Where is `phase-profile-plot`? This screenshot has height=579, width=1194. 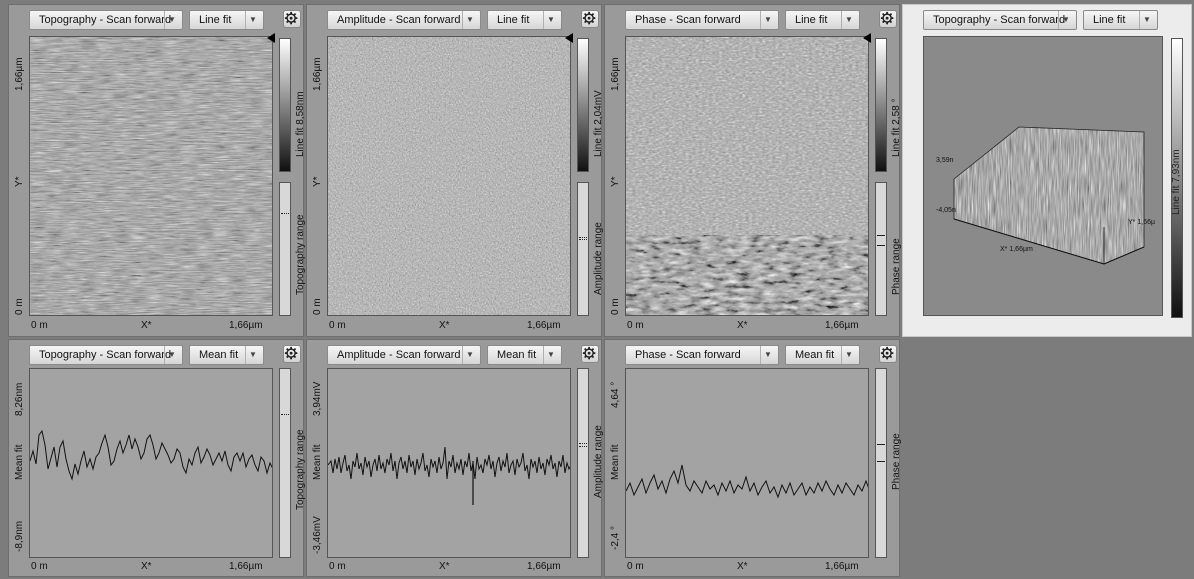
phase-profile-plot is located at coordinates (747, 463).